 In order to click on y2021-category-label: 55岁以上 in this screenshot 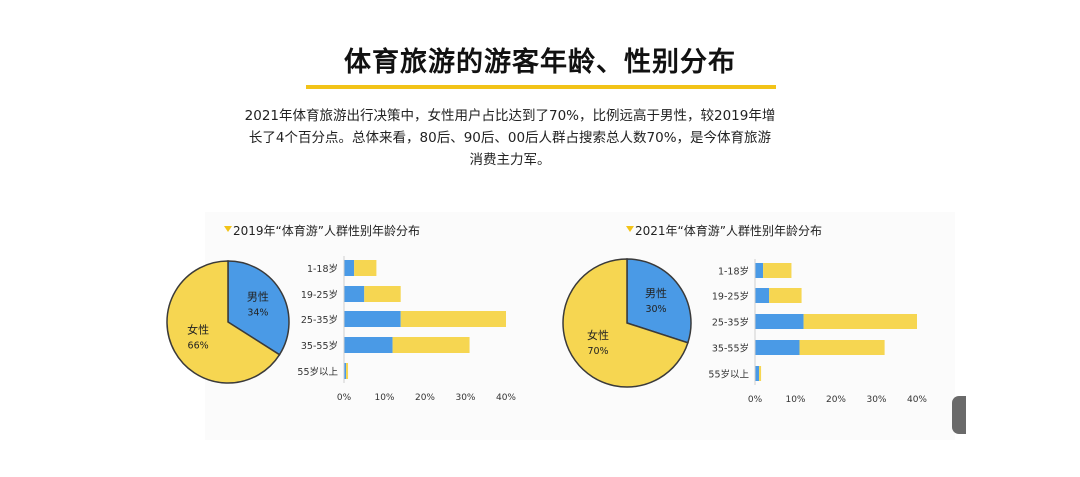, I will do `click(728, 375)`.